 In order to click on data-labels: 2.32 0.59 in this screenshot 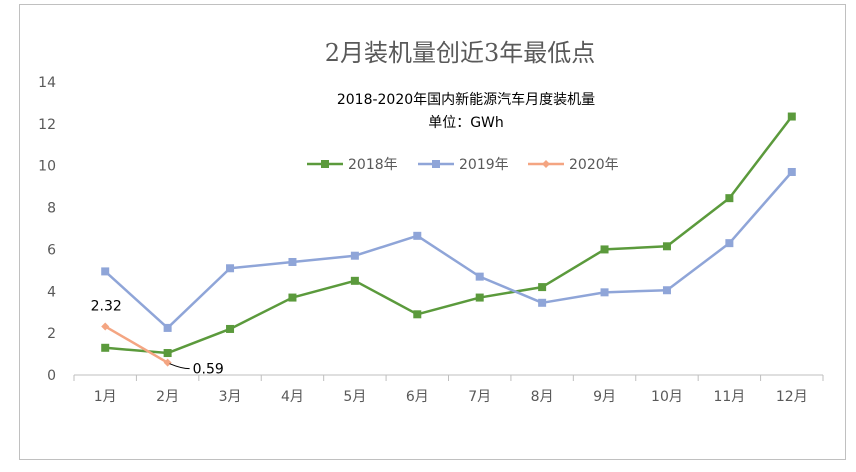, I will do `click(157, 337)`.